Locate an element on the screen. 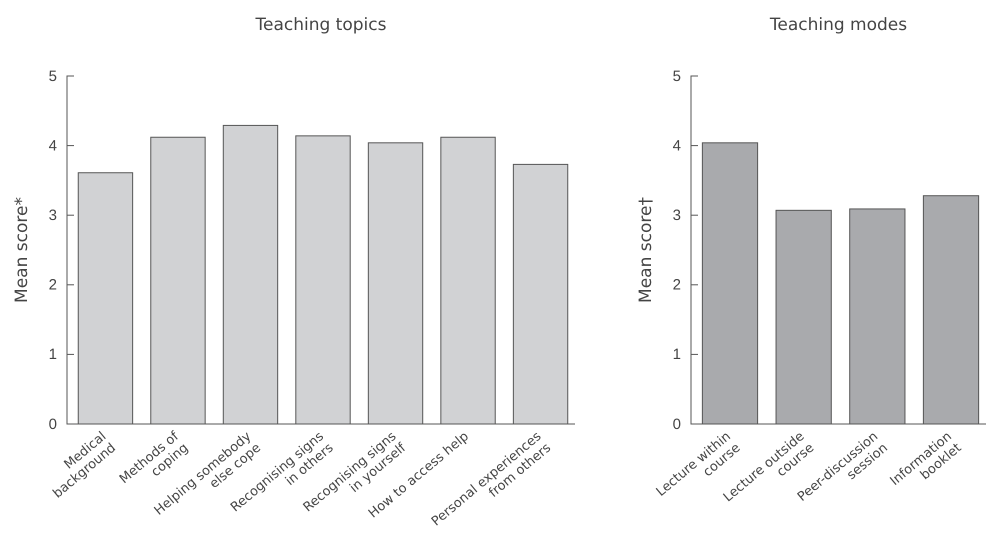 The image size is (989, 560). y-axis-title: Mean score* is located at coordinates (22, 250).